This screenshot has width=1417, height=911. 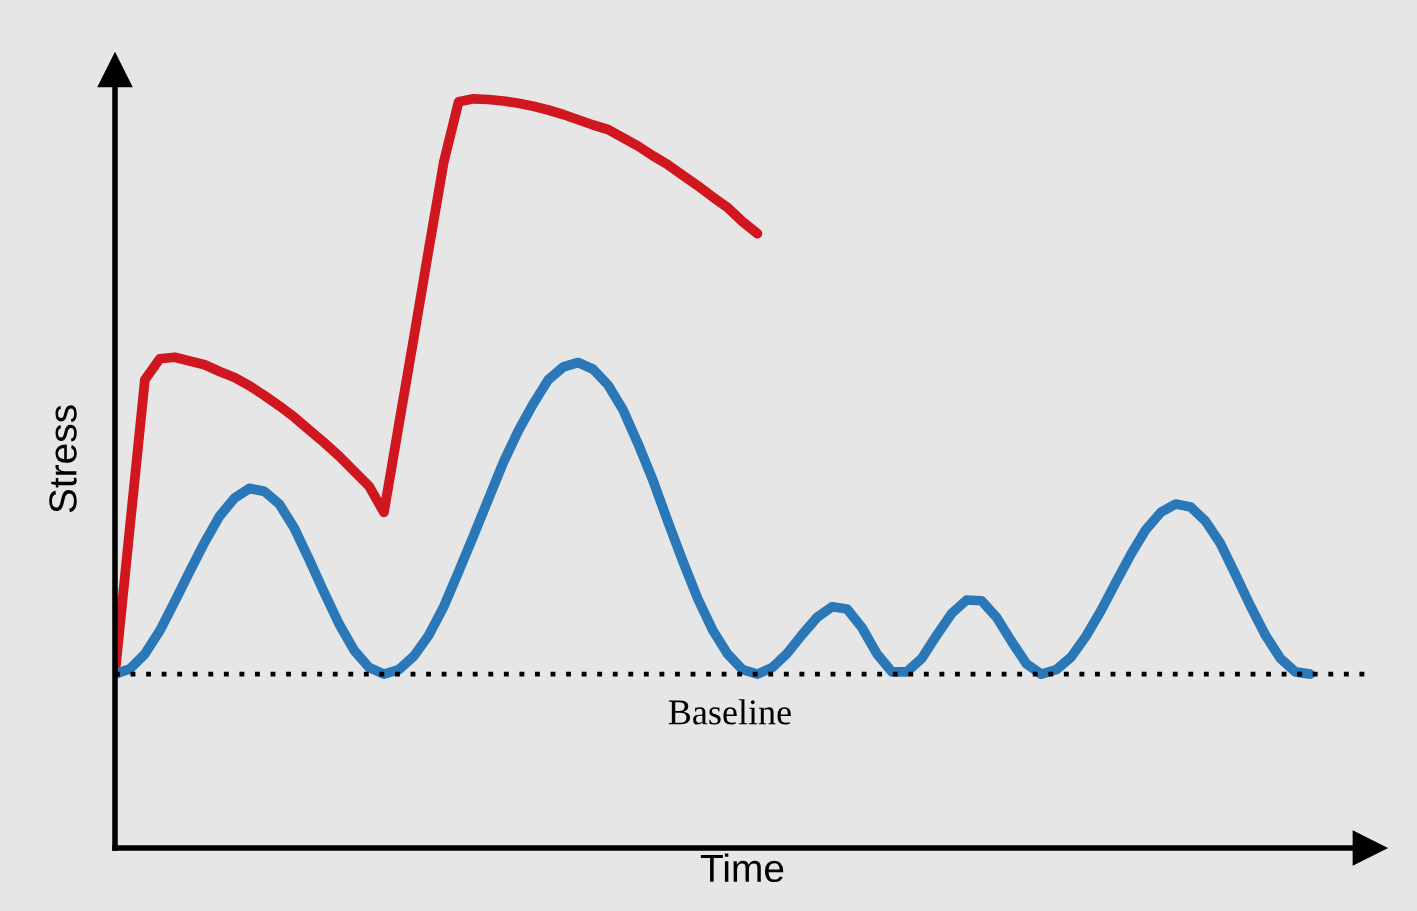 I want to click on y-axis-title: Stress, so click(x=63, y=459).